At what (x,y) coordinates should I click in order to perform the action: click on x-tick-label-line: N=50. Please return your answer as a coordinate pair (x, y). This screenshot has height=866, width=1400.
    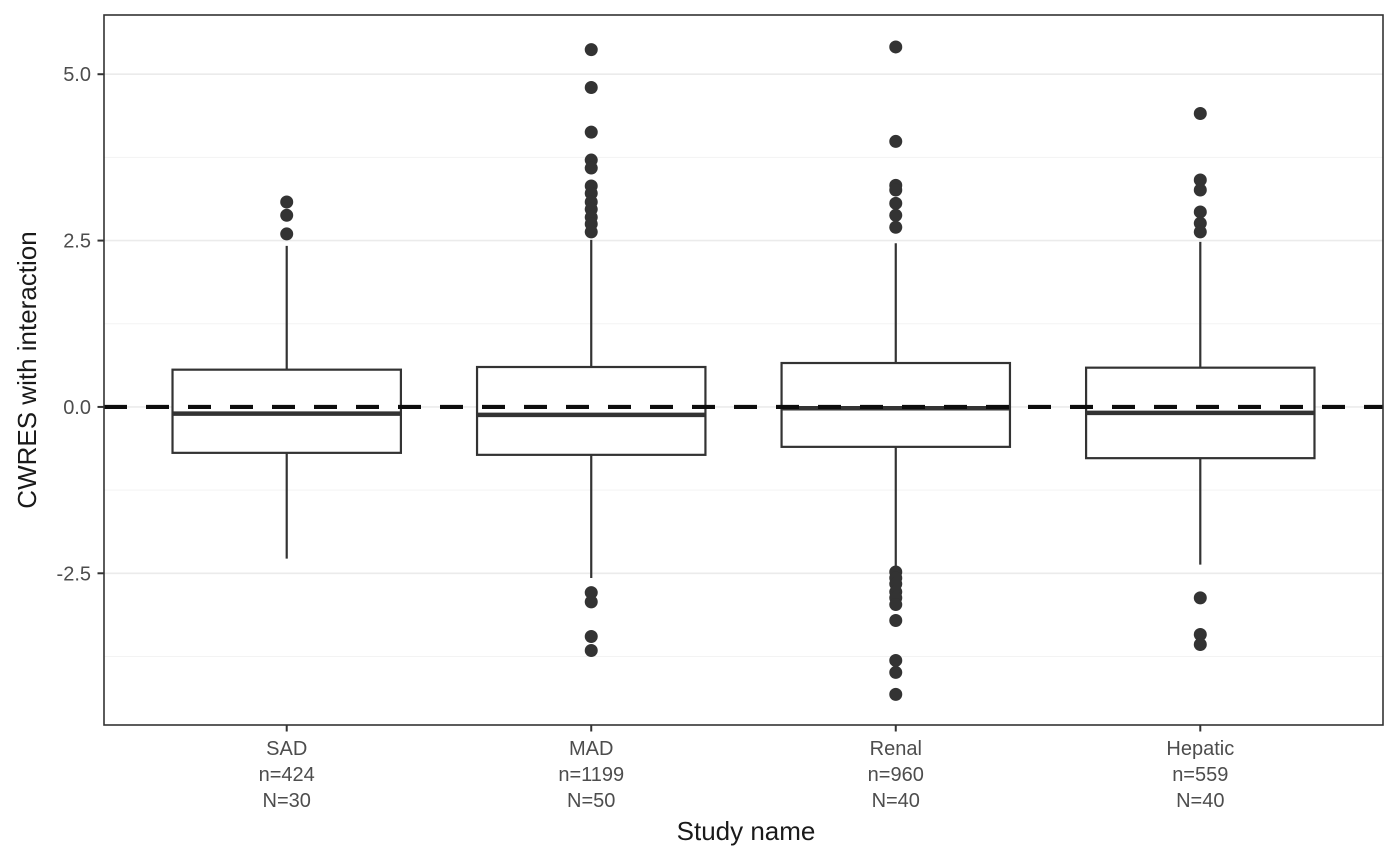
    Looking at the image, I should click on (591, 801).